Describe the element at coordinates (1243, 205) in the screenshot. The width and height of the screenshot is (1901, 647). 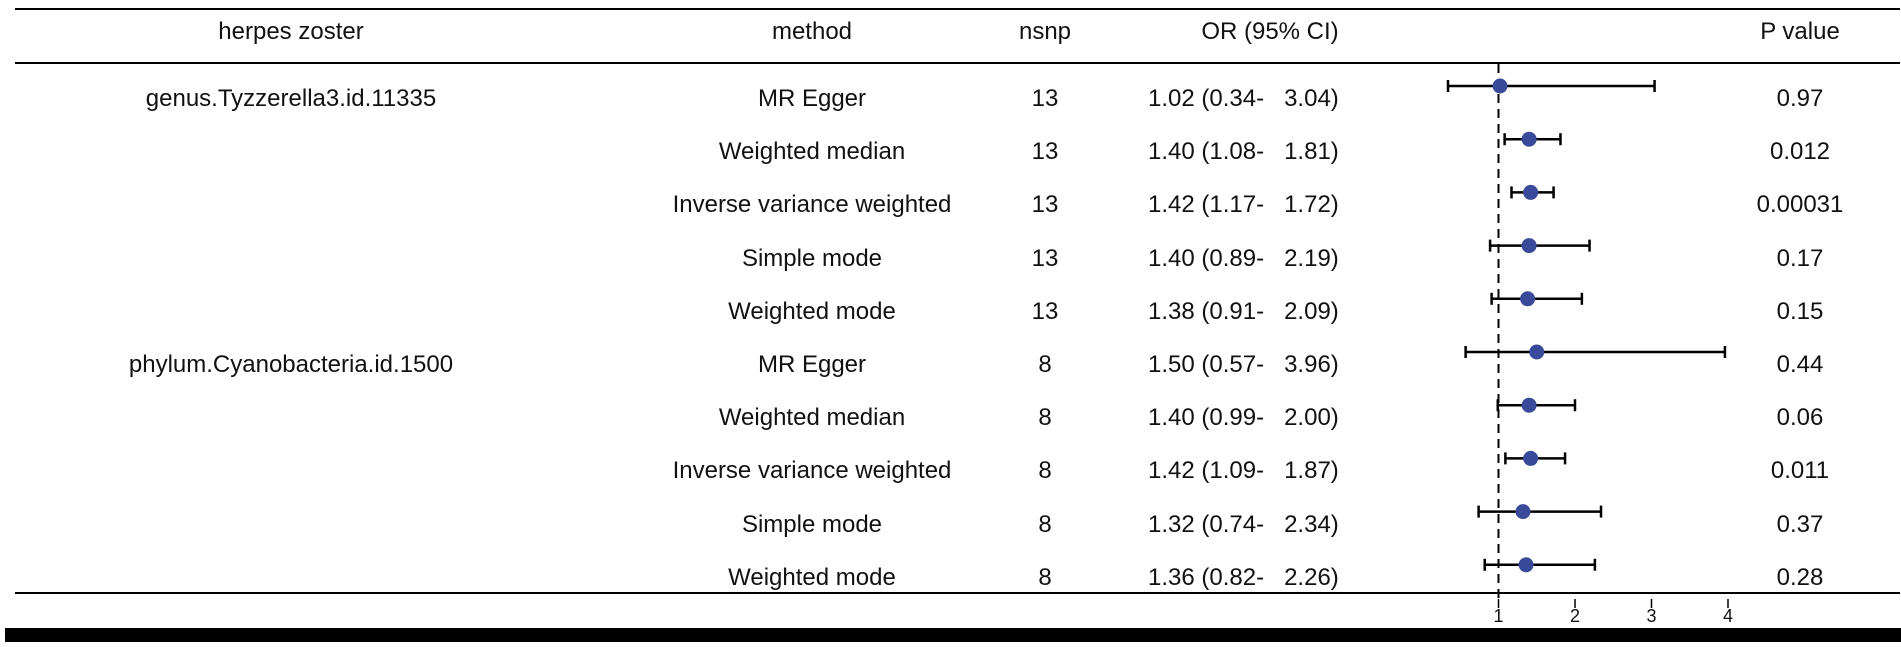
I see `or-ci-cell: 1.42 (1.17- 1.72)` at that location.